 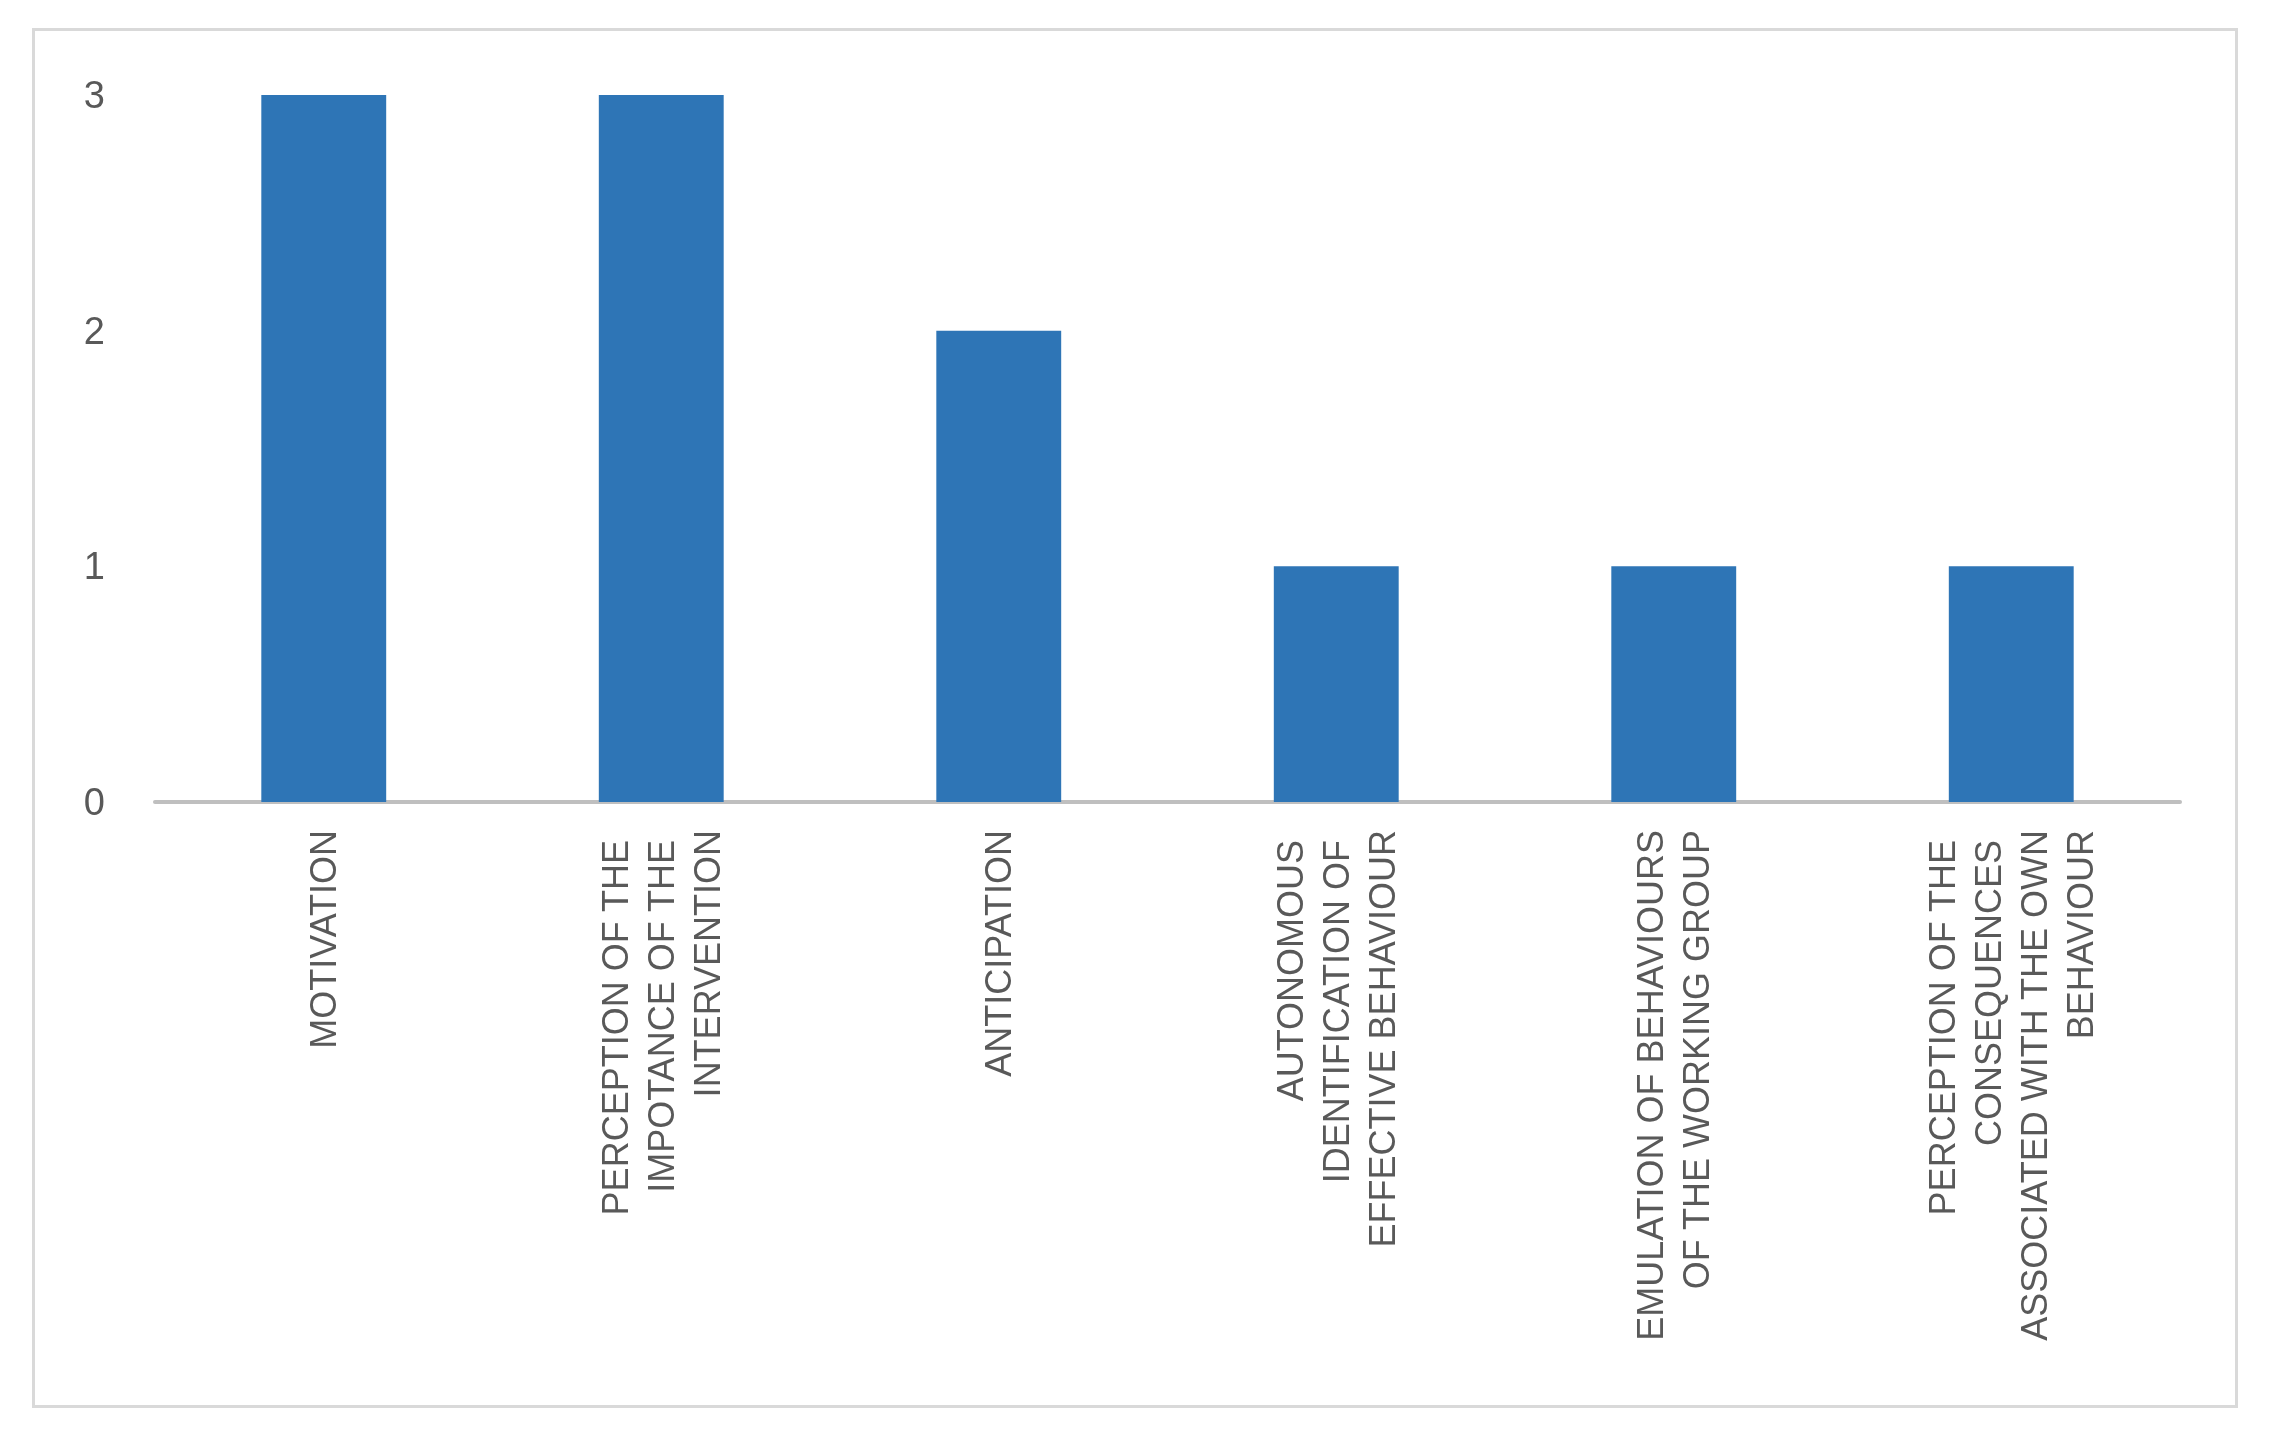 I want to click on x-tick-label: ANTICIPATION, so click(x=999, y=953).